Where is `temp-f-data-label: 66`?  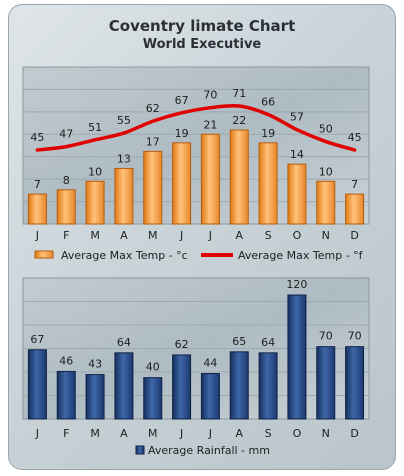 temp-f-data-label: 66 is located at coordinates (268, 101).